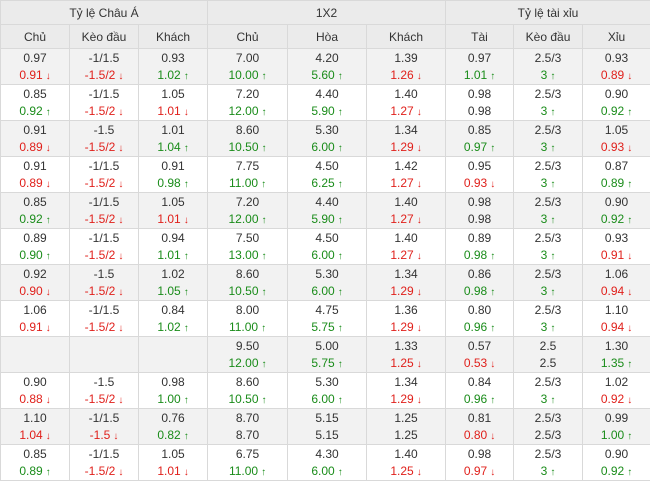  What do you see at coordinates (616, 309) in the screenshot?
I see `opening-value: 1.10` at bounding box center [616, 309].